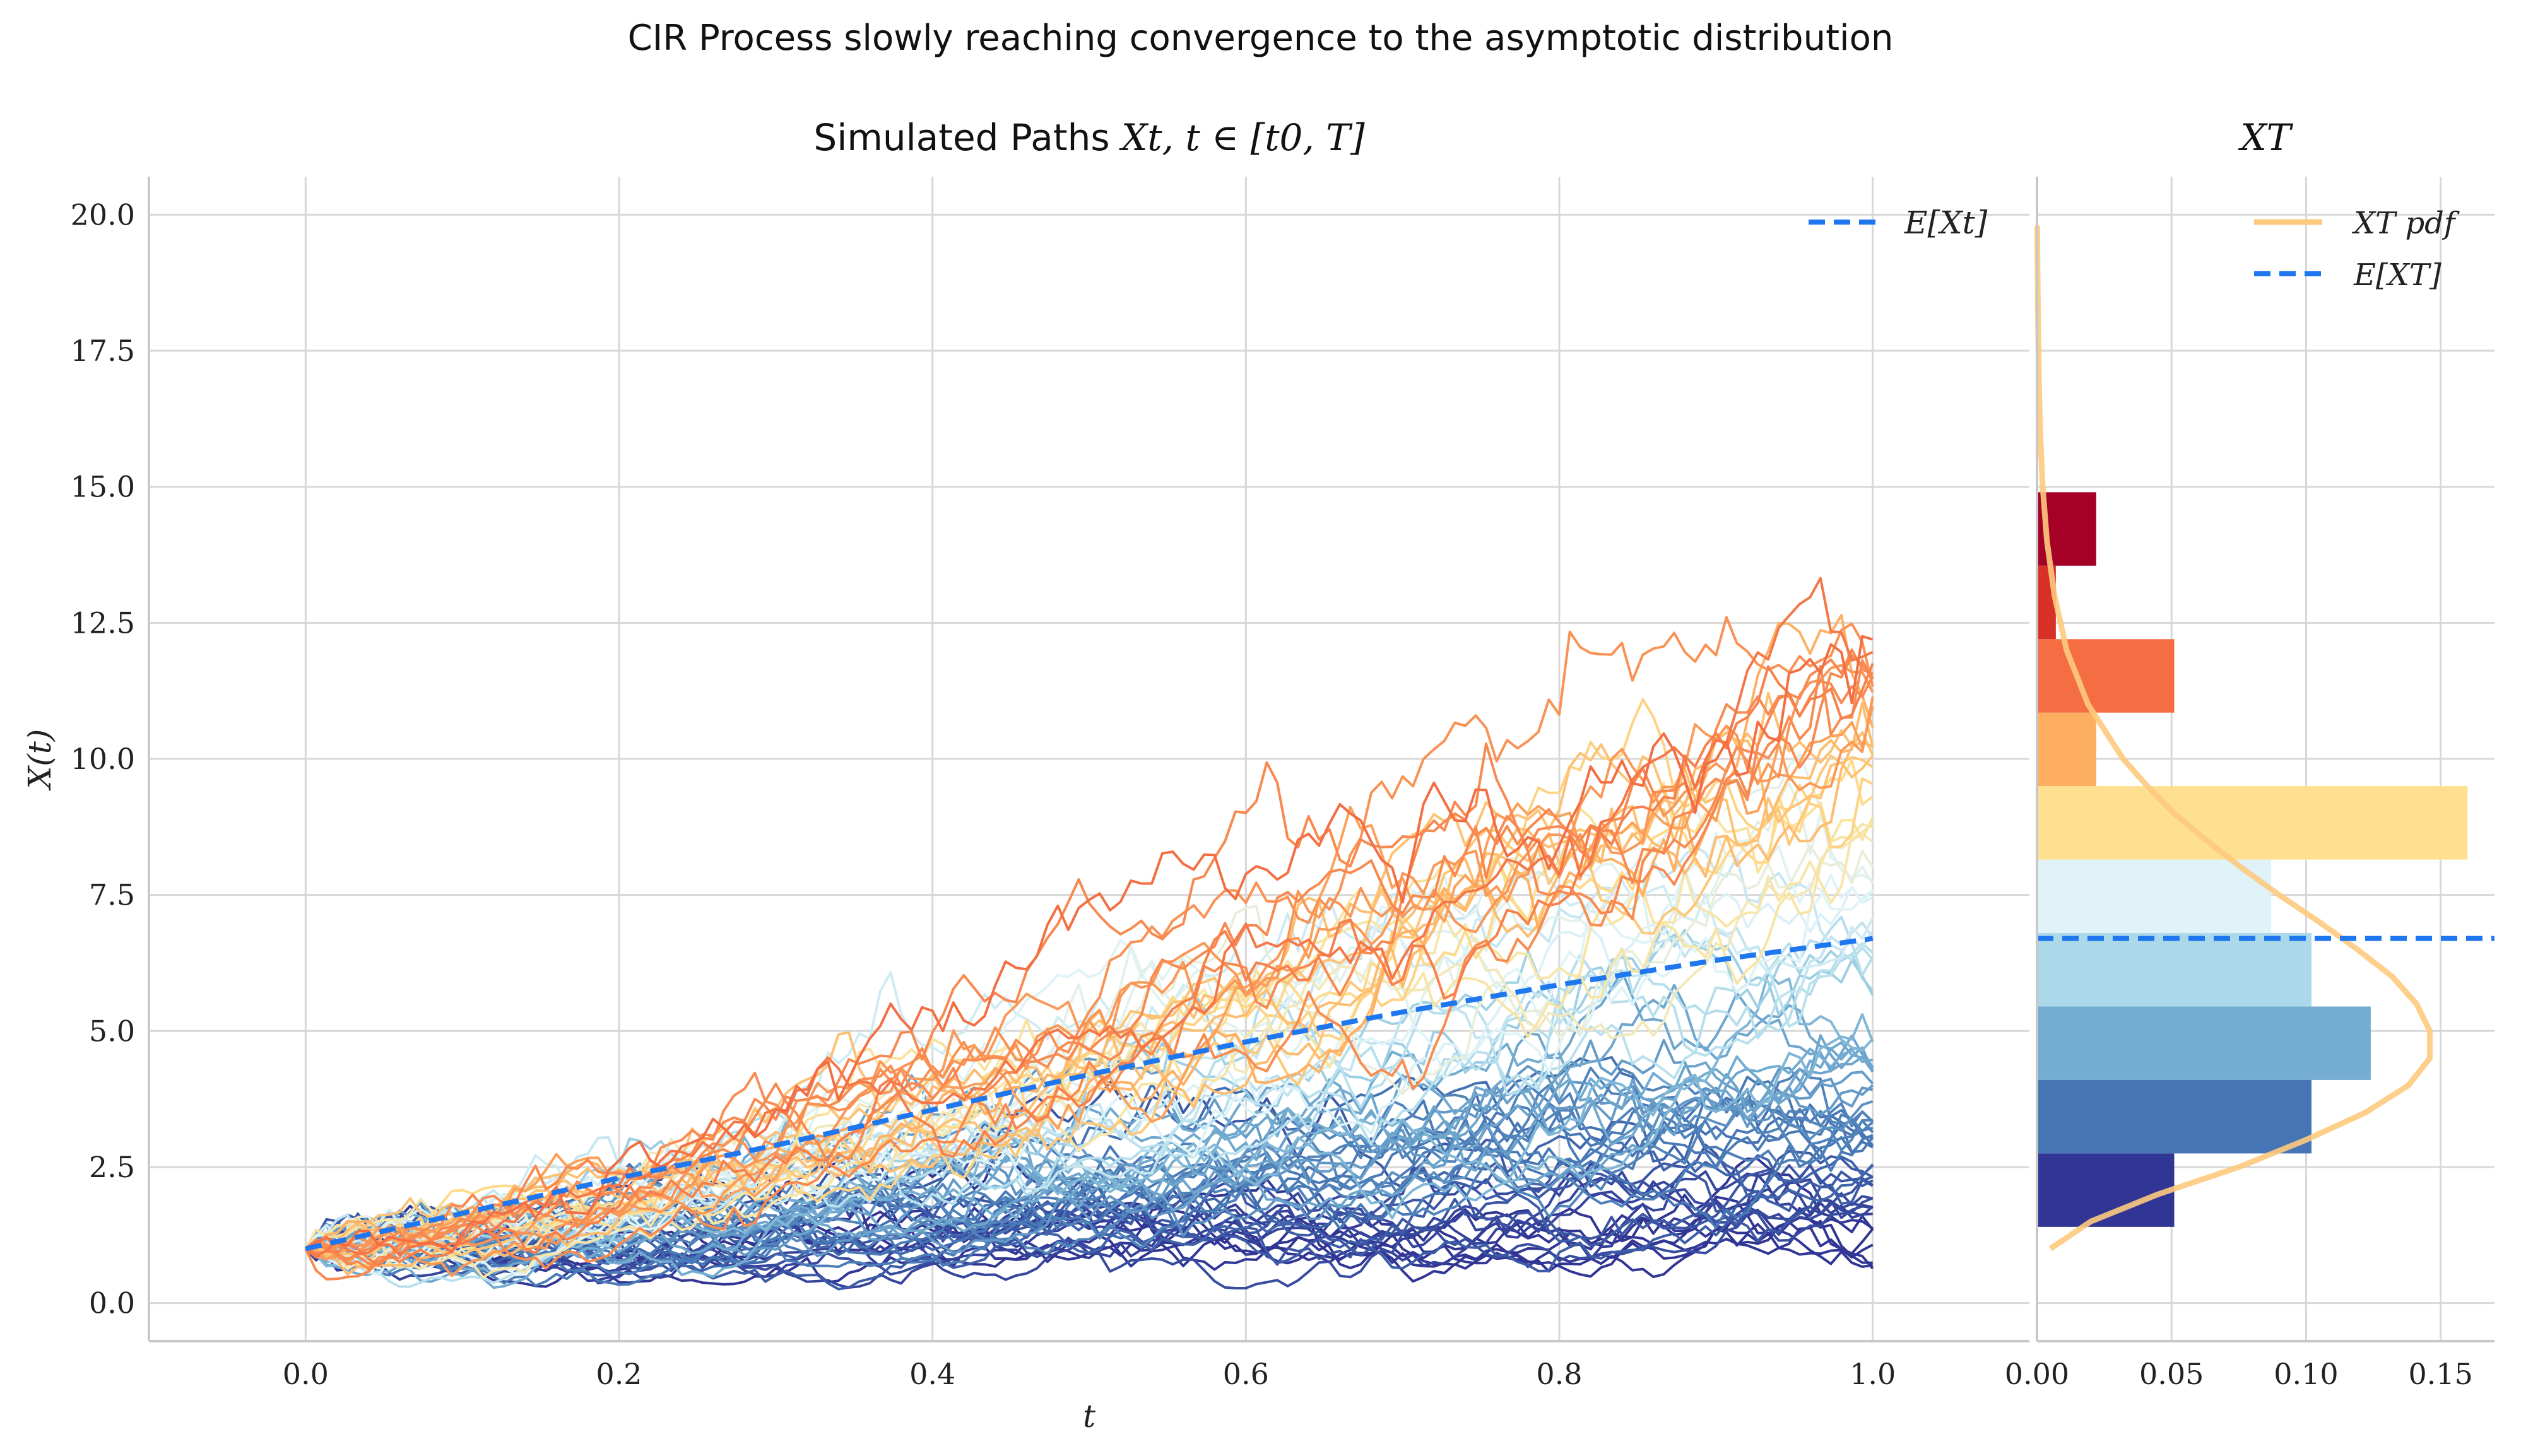  What do you see at coordinates (39, 760) in the screenshot?
I see `y-axis-label: X(t)` at bounding box center [39, 760].